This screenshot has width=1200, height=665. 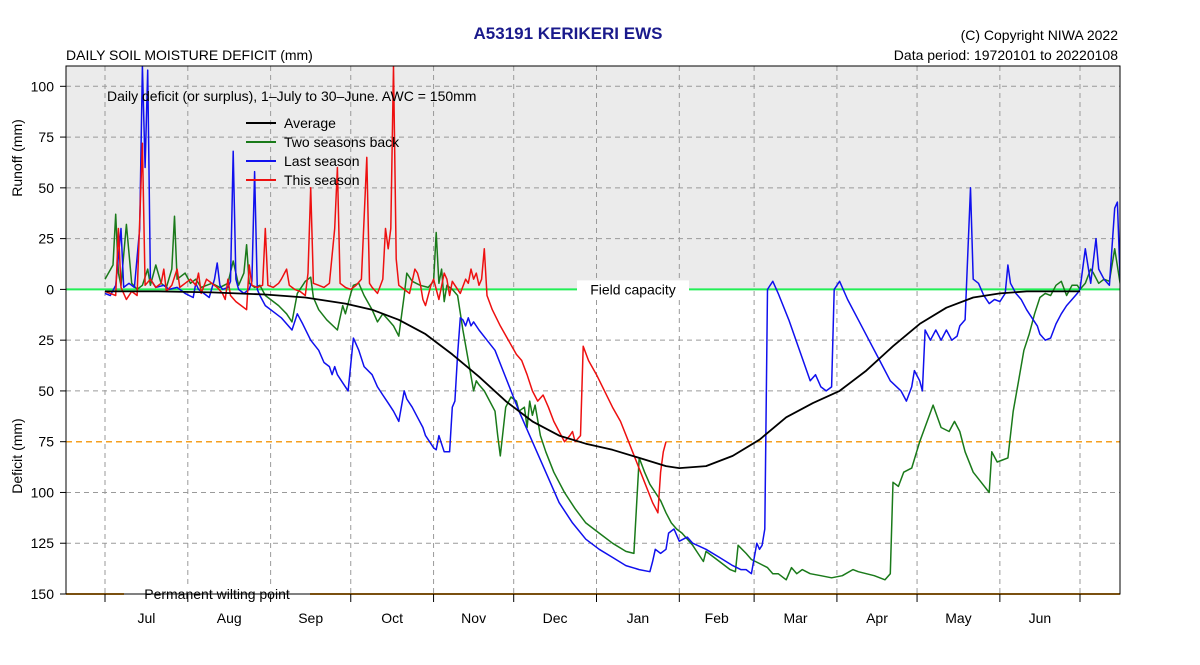 What do you see at coordinates (555, 618) in the screenshot?
I see `x-tick-label: Dec` at bounding box center [555, 618].